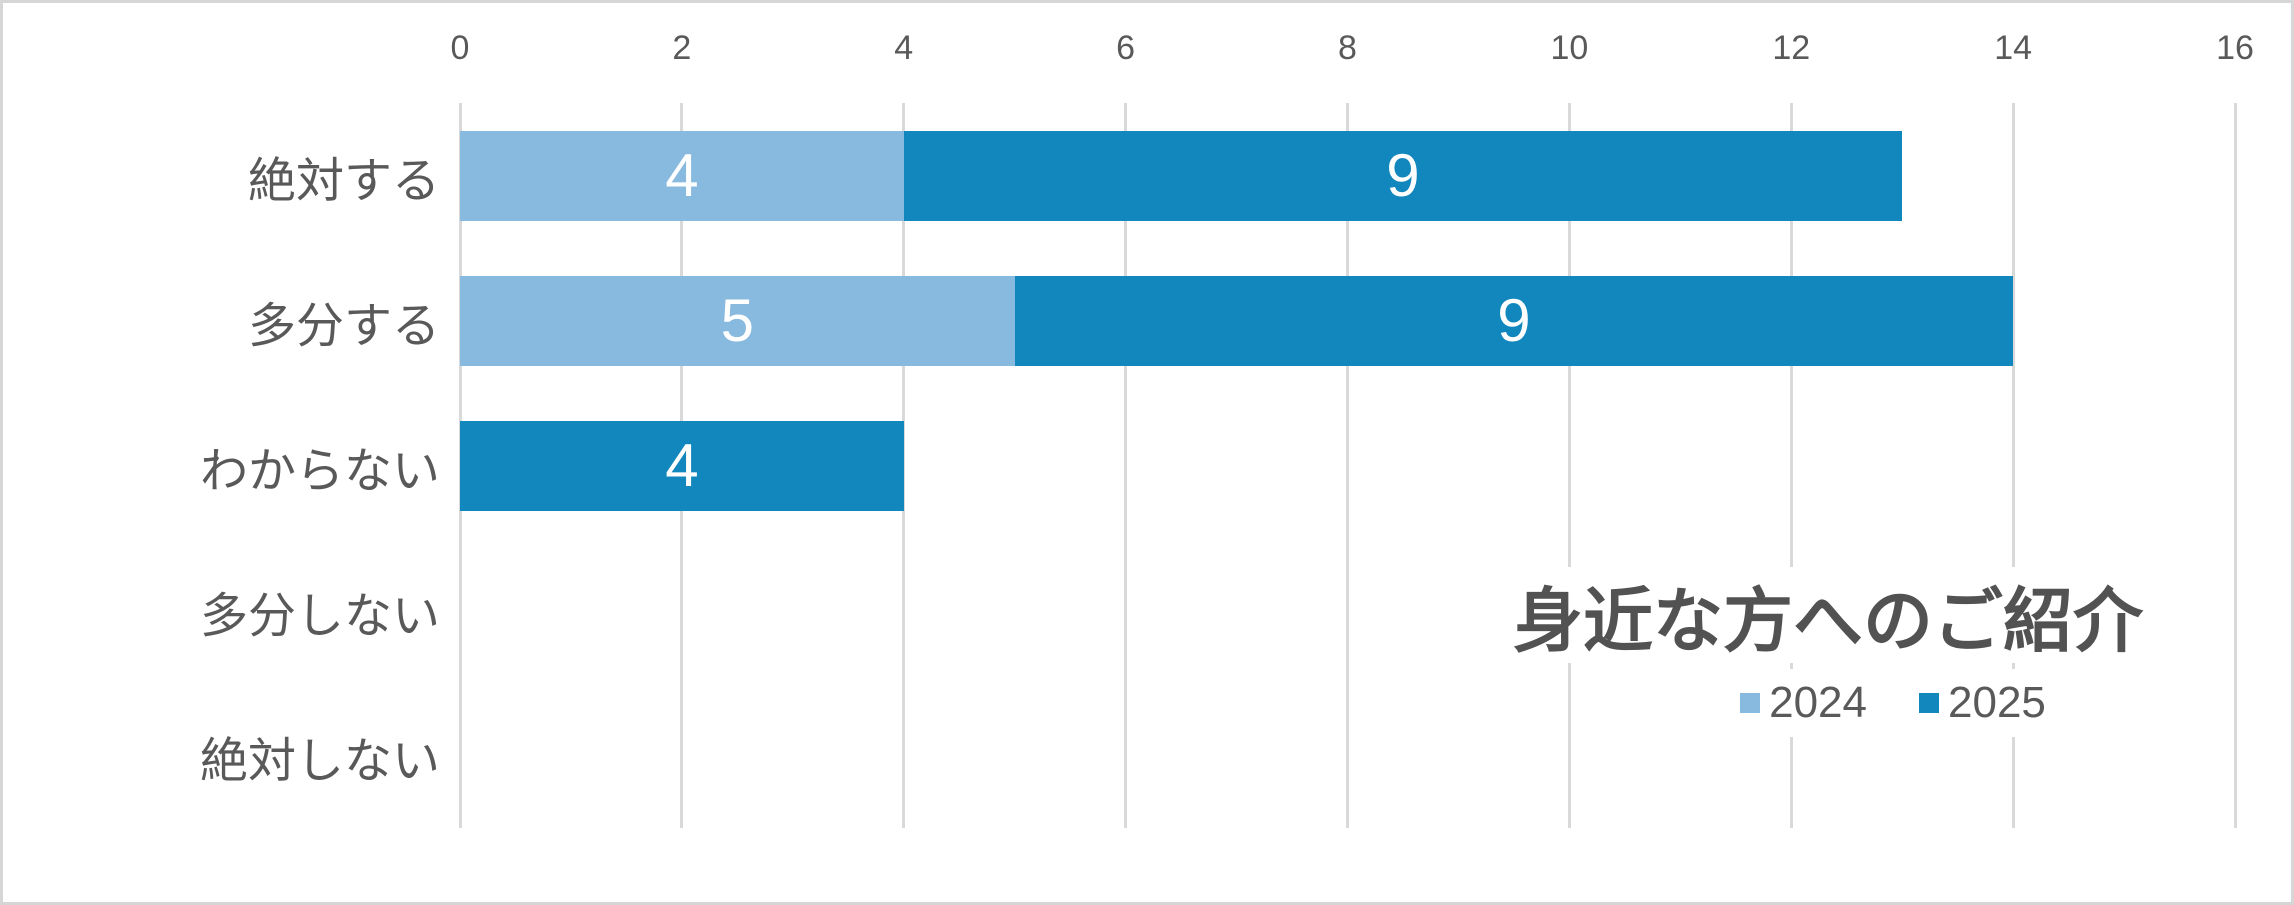  I want to click on x-axis-tick-label: 4, so click(904, 48).